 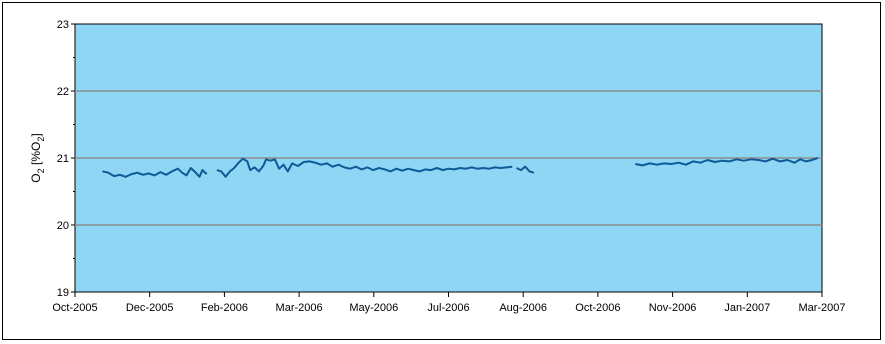 I want to click on x-tick-label: Oct-2005, so click(x=74, y=308).